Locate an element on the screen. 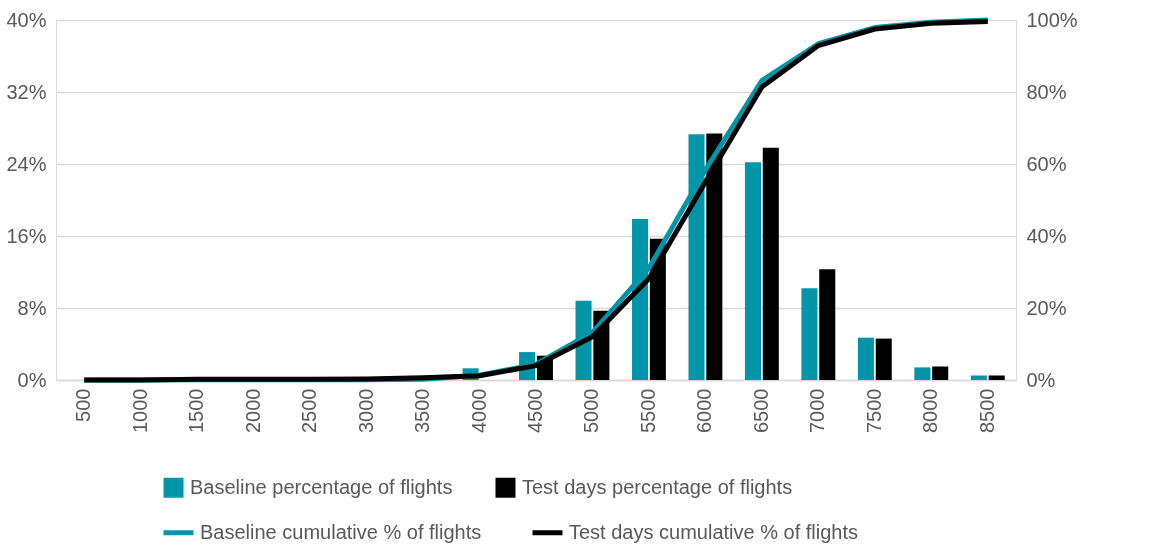 This screenshot has height=556, width=1150. y2-tick-label: 0% is located at coordinates (1041, 379).